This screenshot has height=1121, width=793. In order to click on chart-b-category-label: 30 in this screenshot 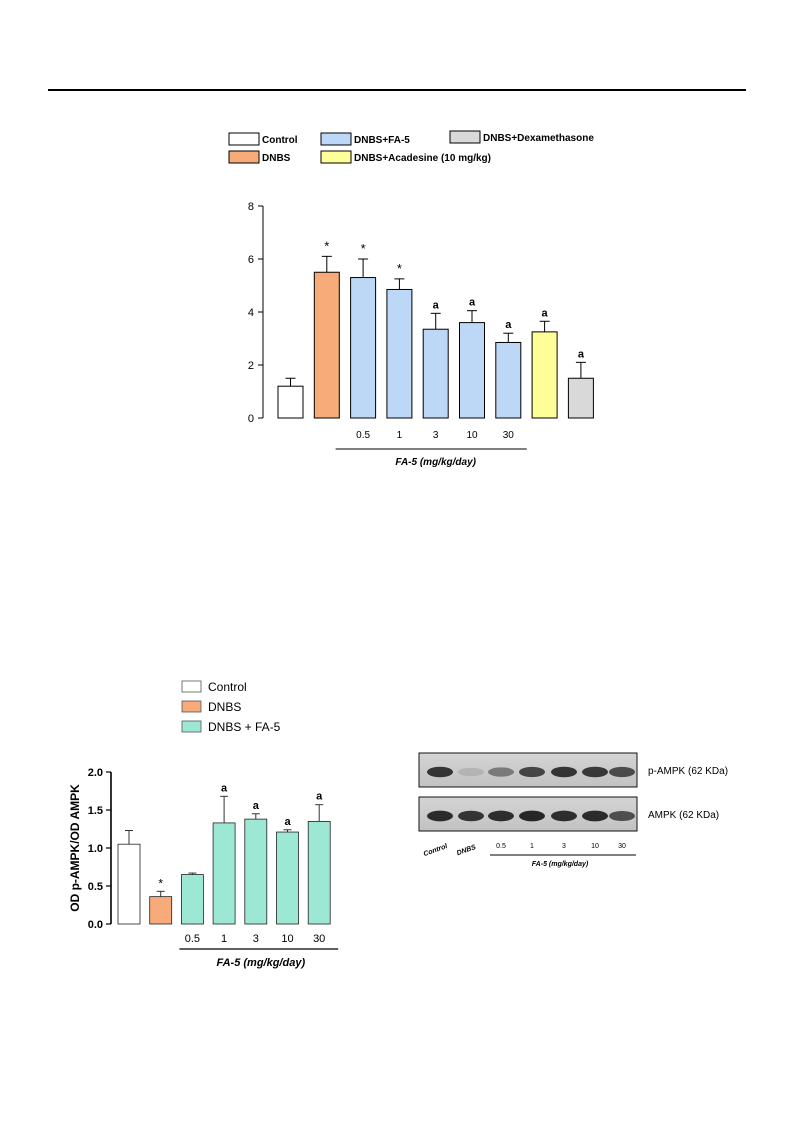, I will do `click(319, 939)`.